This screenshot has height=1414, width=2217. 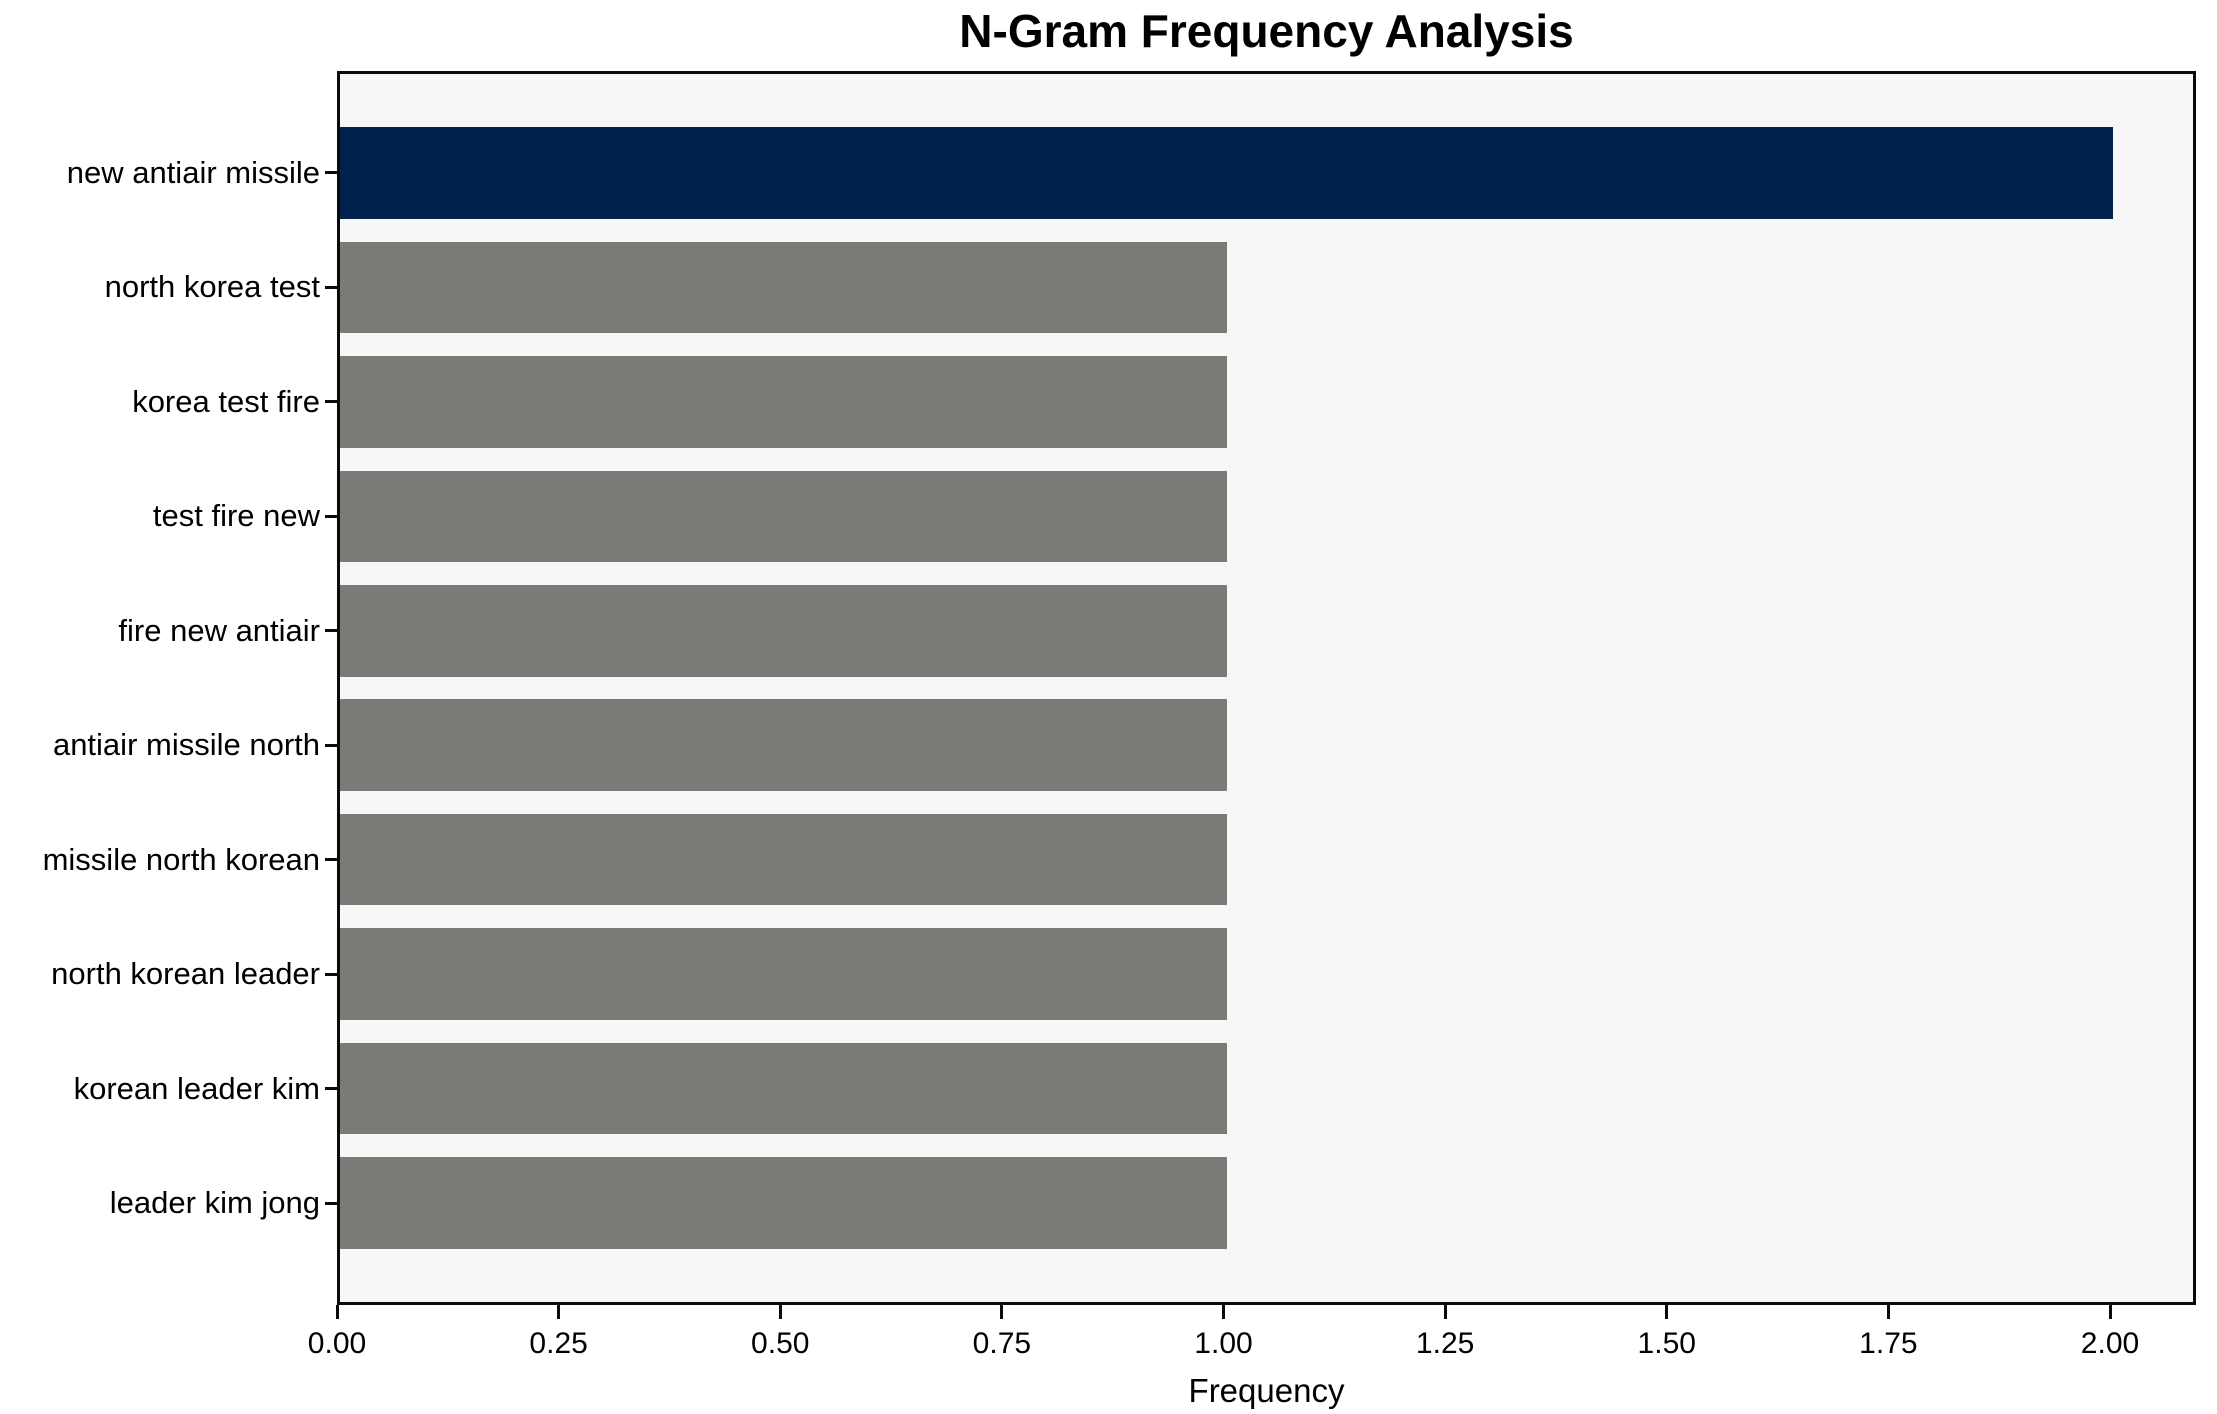 What do you see at coordinates (219, 630) in the screenshot?
I see `y-tick-label: fire new antiair` at bounding box center [219, 630].